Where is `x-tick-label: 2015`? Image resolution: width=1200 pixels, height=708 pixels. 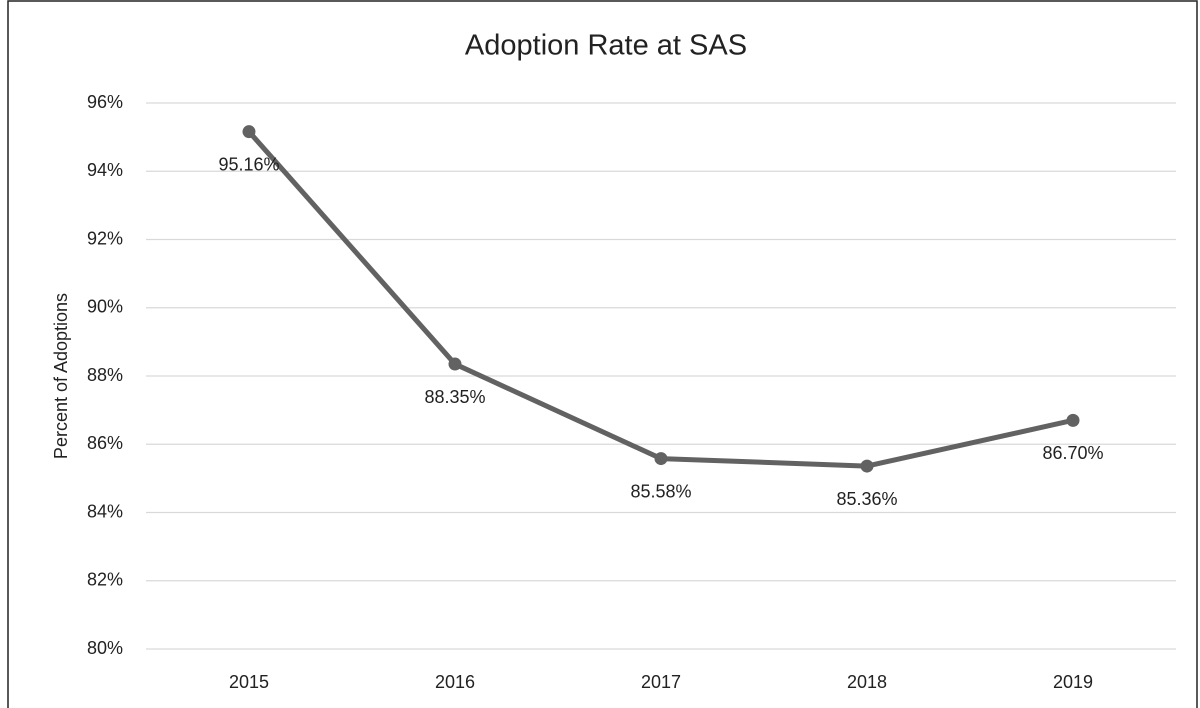
x-tick-label: 2015 is located at coordinates (249, 682).